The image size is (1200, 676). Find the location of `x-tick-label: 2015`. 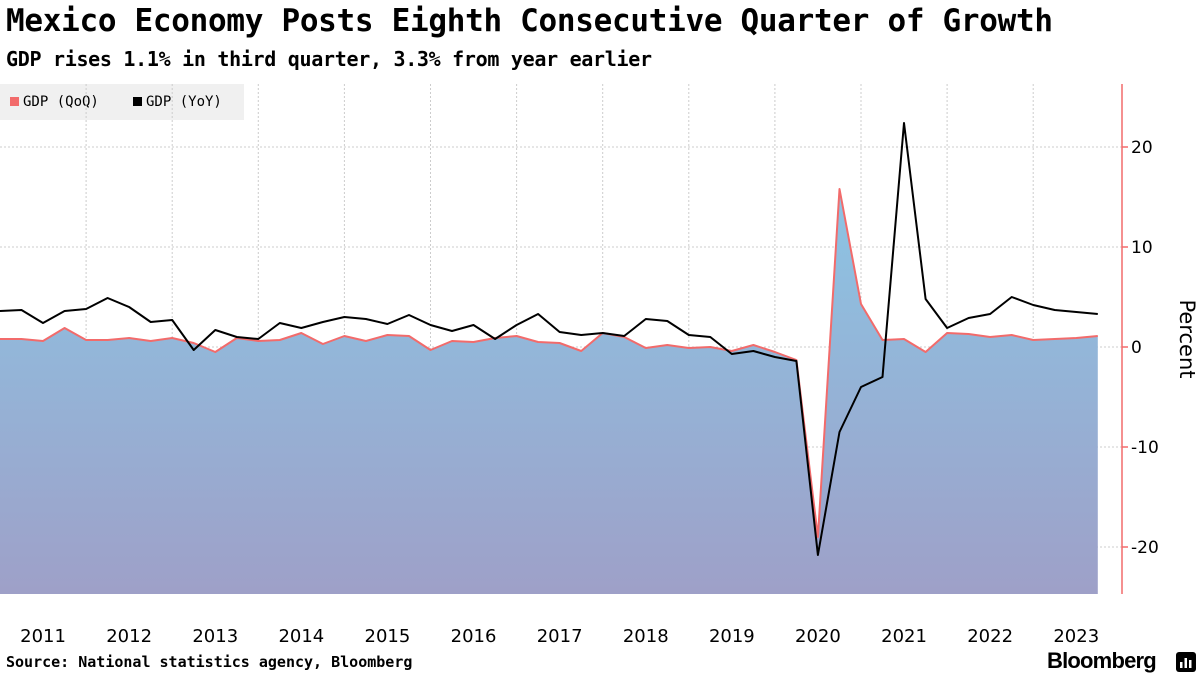

x-tick-label: 2015 is located at coordinates (388, 636).